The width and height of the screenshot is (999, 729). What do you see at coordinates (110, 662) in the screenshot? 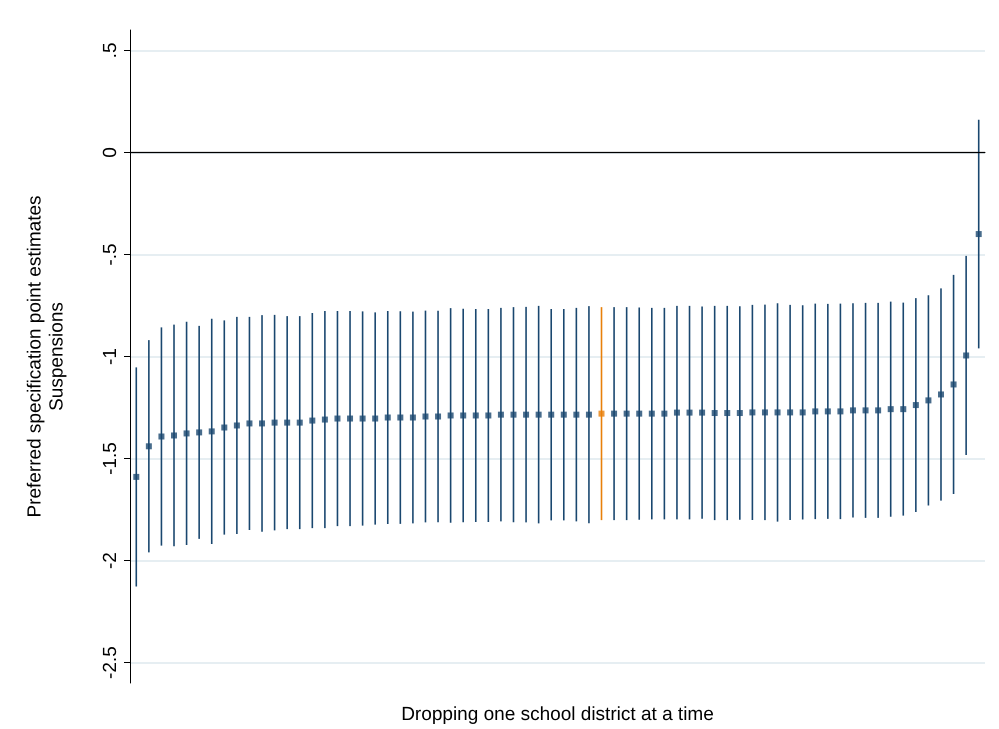
I see `y-tick-label: -2.5` at bounding box center [110, 662].